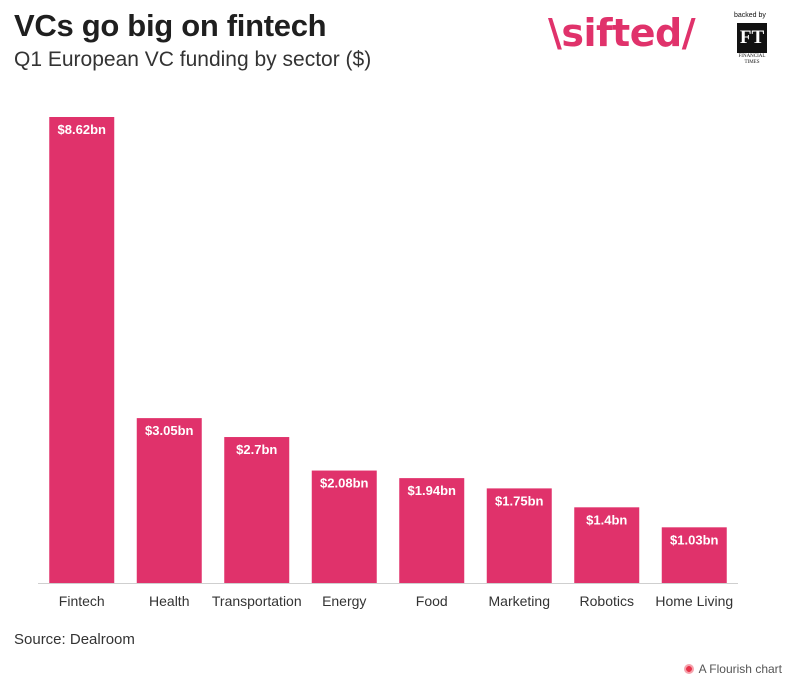 The image size is (800, 683). I want to click on bar-transportation, so click(257, 510).